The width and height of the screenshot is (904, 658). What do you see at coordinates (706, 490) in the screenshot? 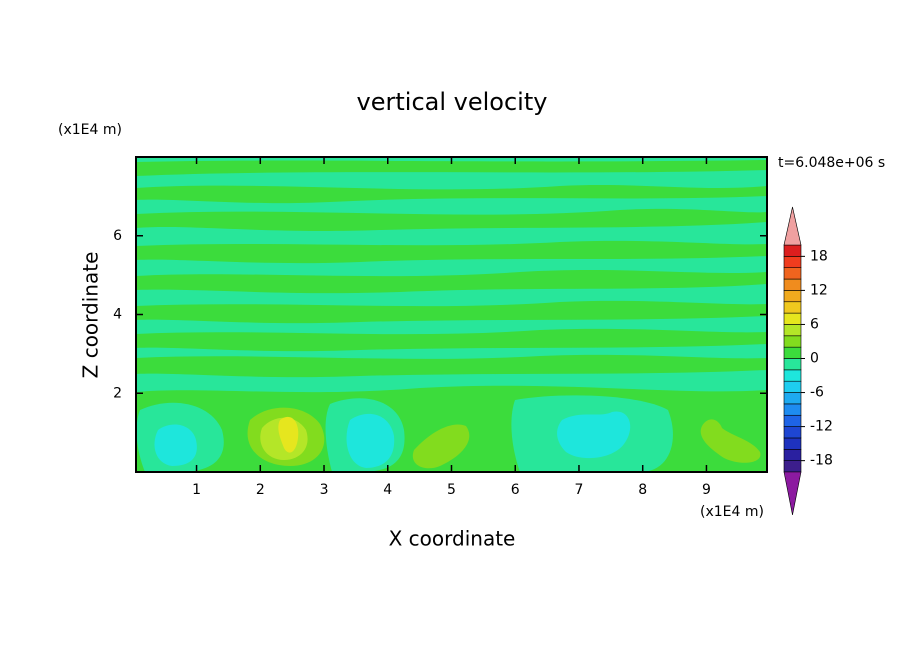
I see `x-tick-label: 9` at bounding box center [706, 490].